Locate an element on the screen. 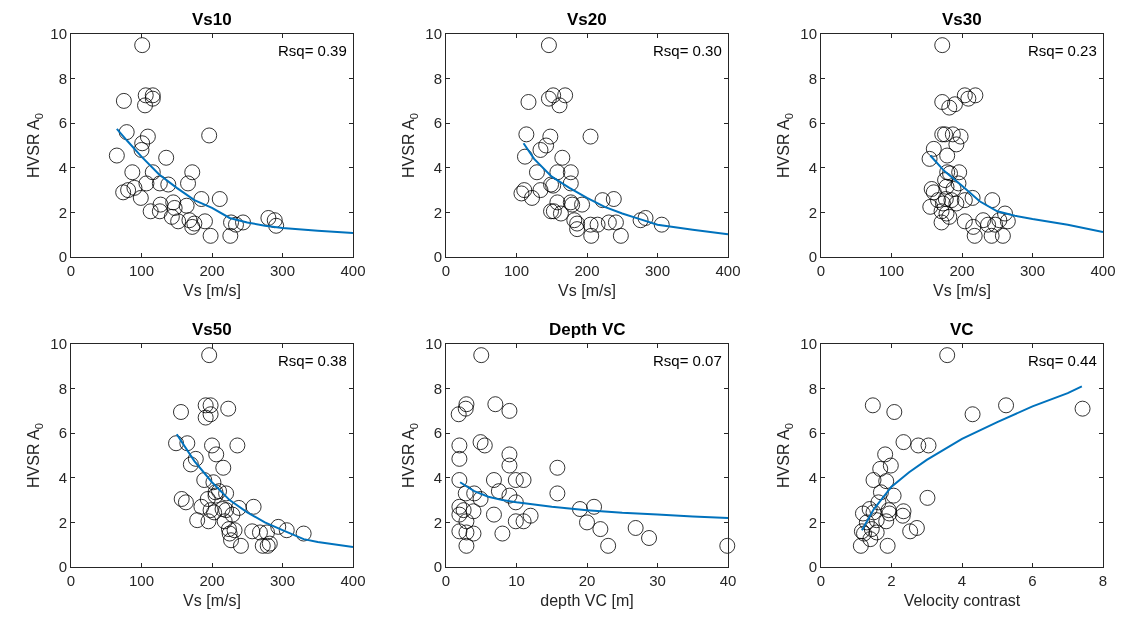 The height and width of the screenshot is (617, 1126). x-tick-label: 400 is located at coordinates (353, 270).